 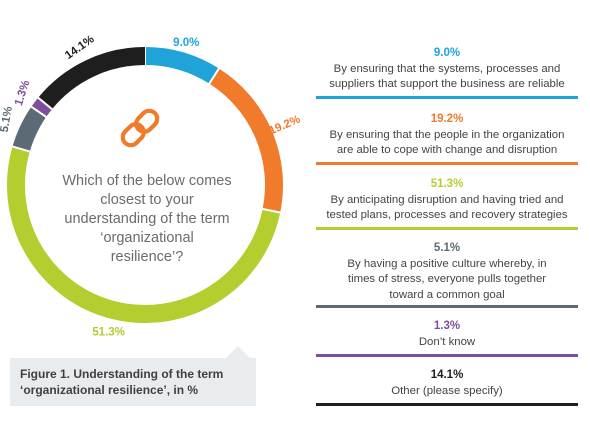 I want to click on legend-label: toward a common goal, so click(x=447, y=294).